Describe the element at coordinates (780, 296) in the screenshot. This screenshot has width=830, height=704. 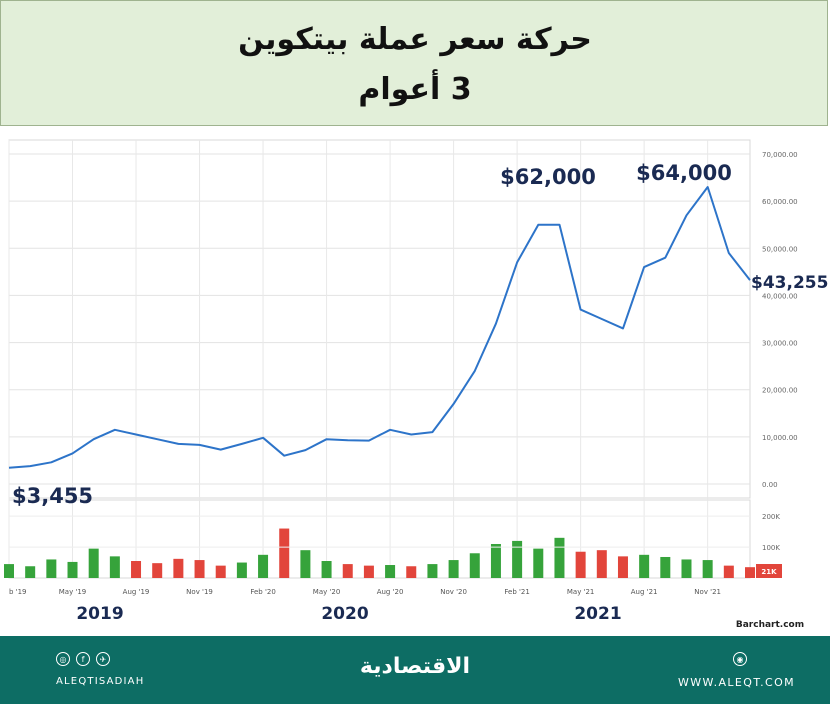
I see `y-tick-label: 40,000.00` at that location.